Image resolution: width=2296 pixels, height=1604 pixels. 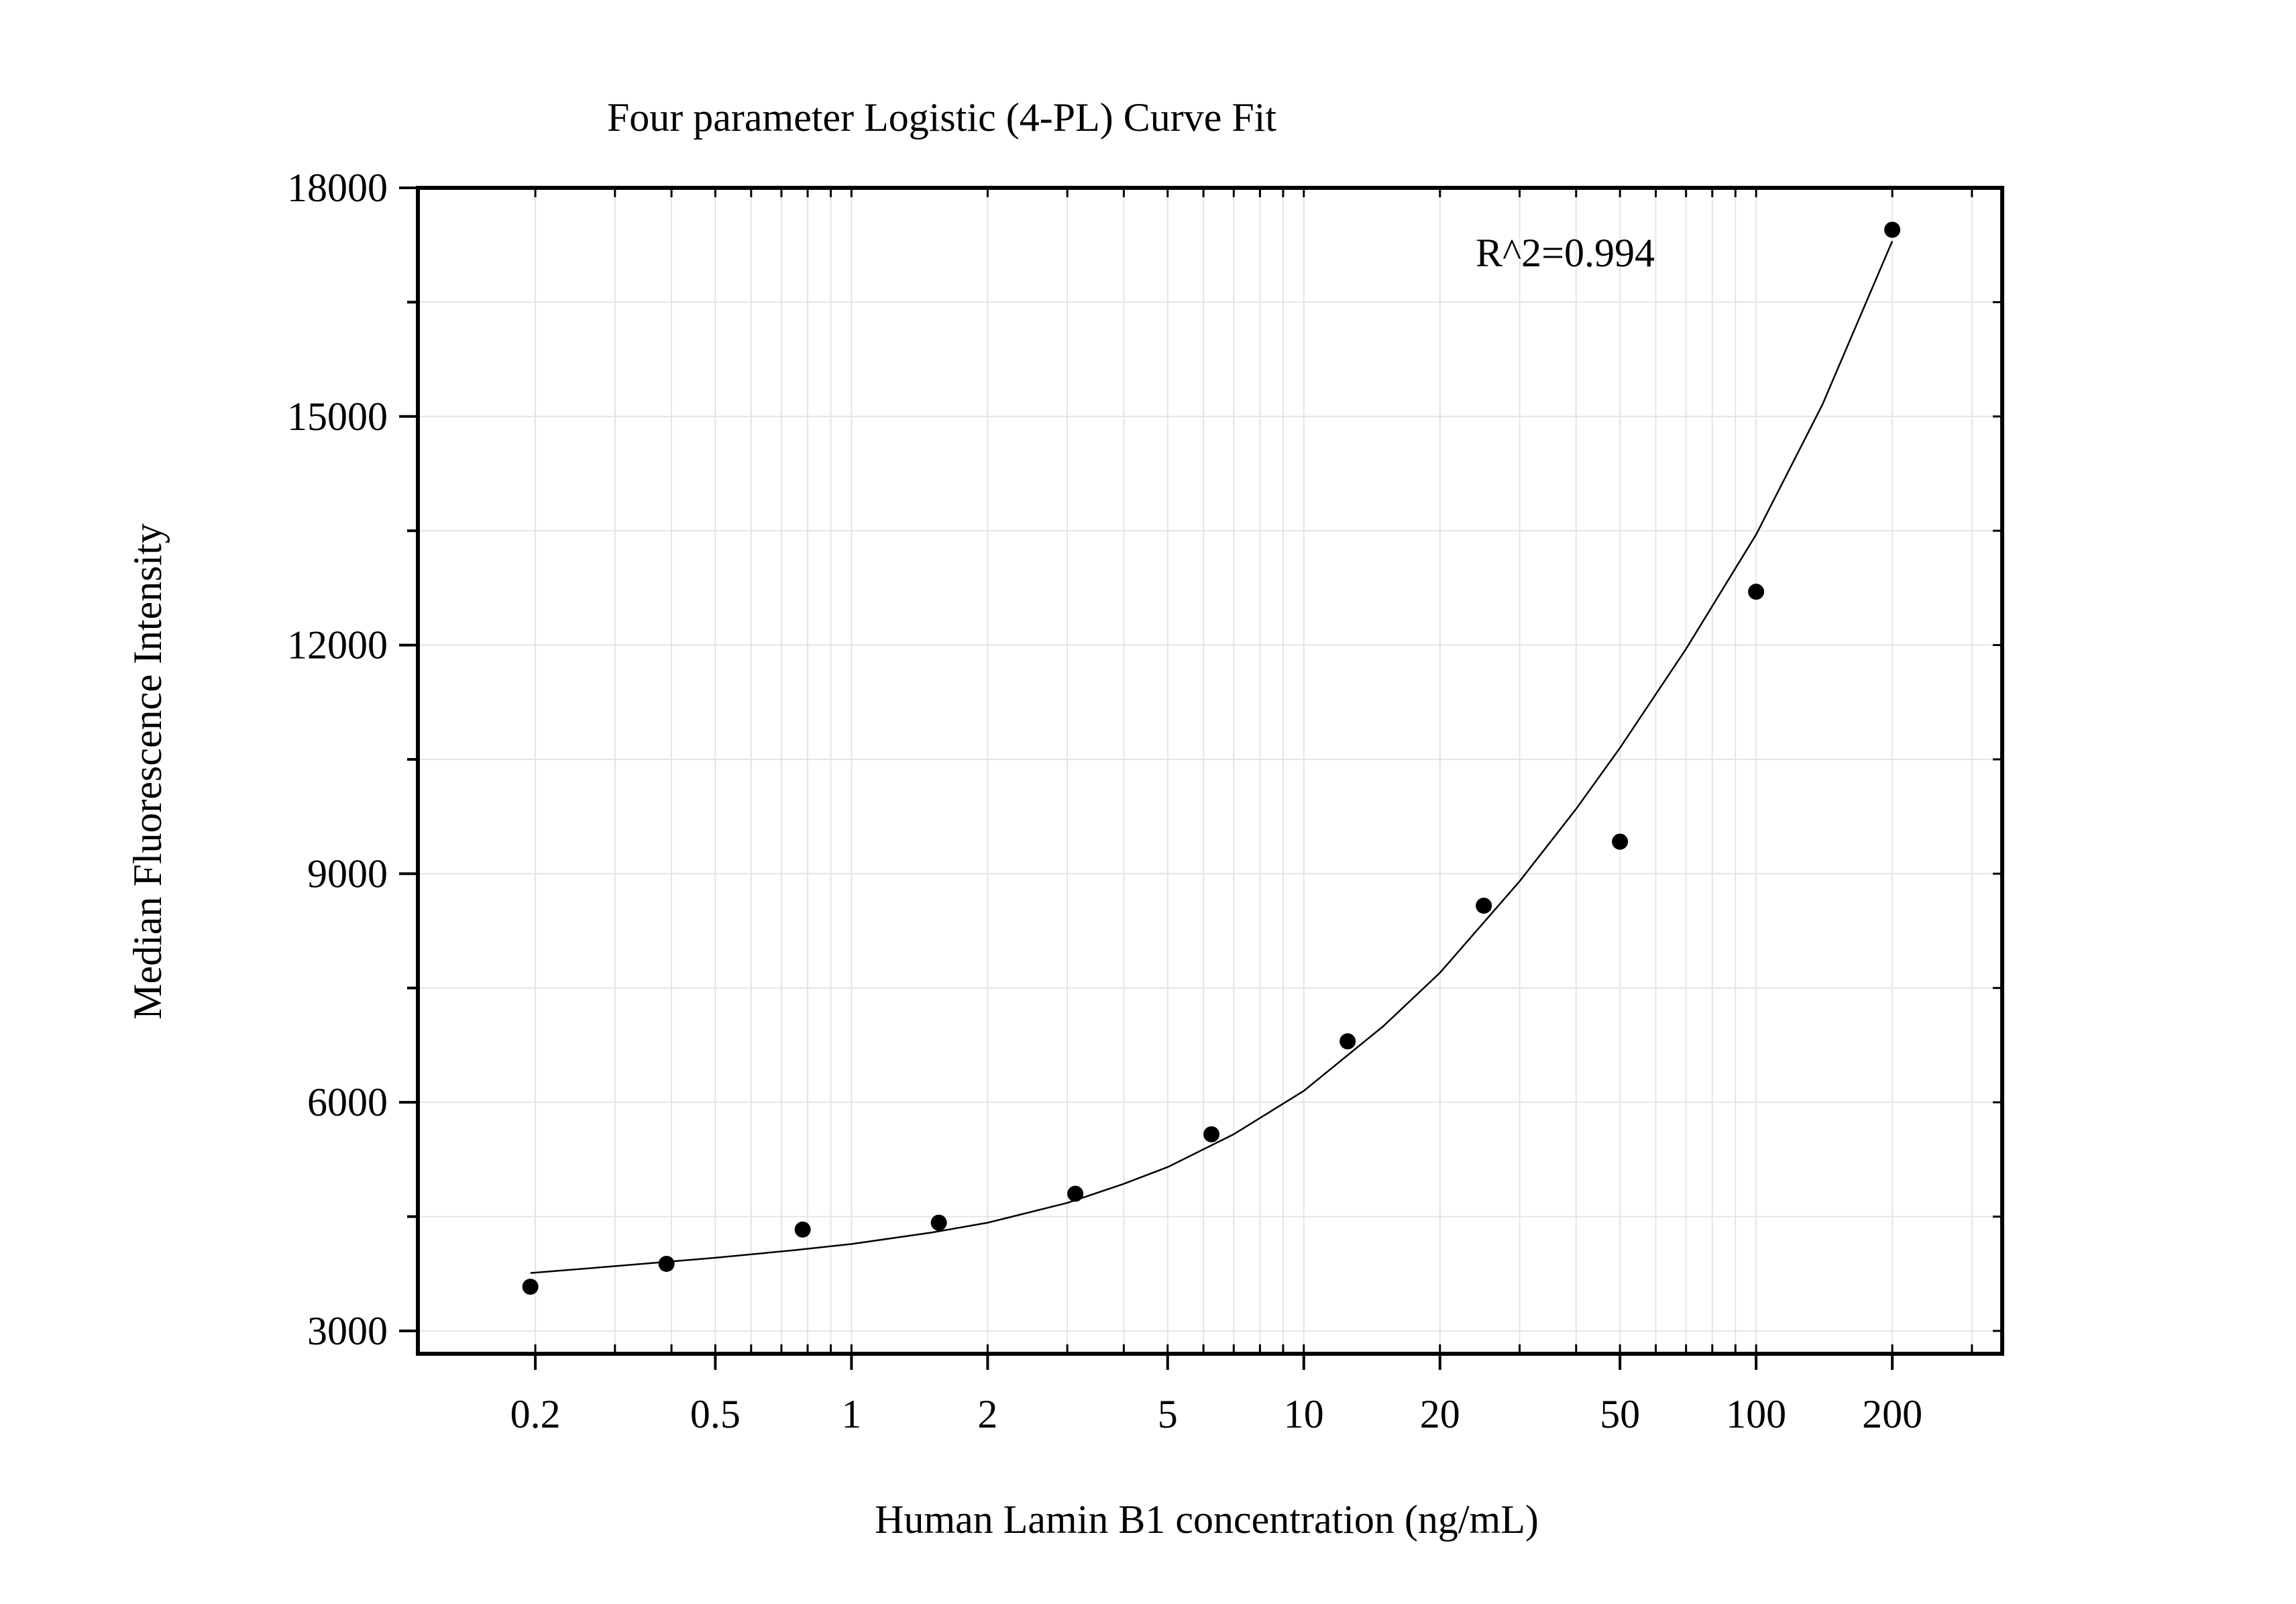 What do you see at coordinates (715, 1414) in the screenshot?
I see `x-tick-label: 0.5` at bounding box center [715, 1414].